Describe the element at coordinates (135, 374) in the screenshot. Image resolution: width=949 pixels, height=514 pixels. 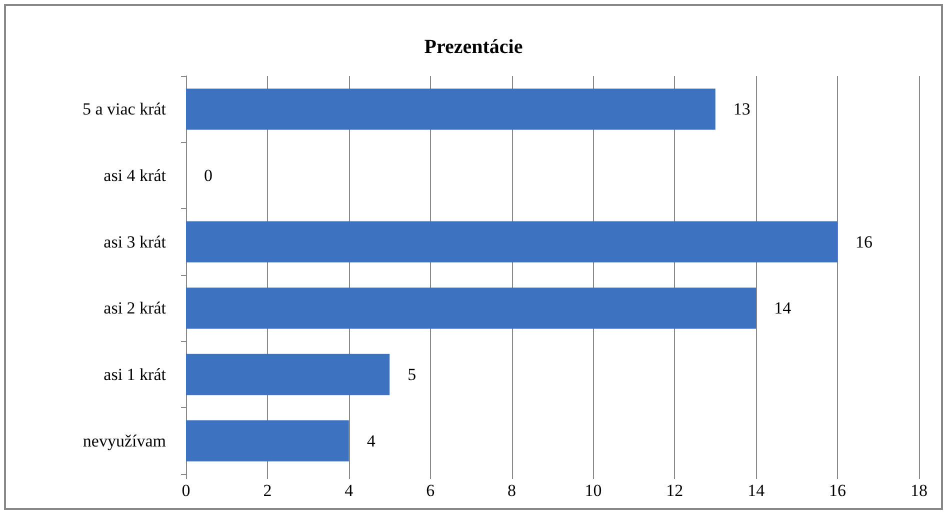
I see `y-tick-label: asi 1 krát` at that location.